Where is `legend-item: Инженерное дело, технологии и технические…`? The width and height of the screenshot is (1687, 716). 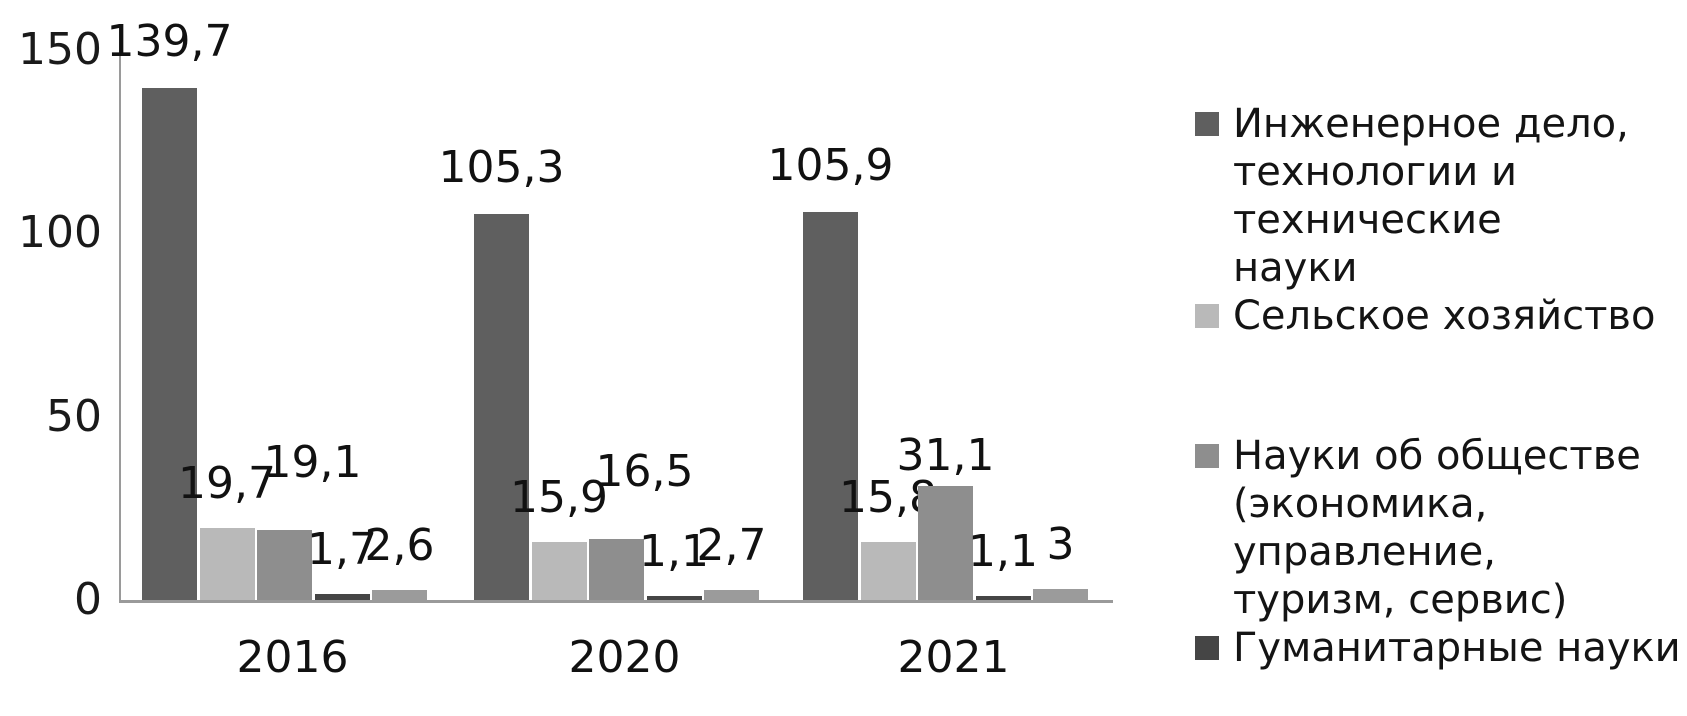
legend-item: Инженерное дело, технологии и технические… is located at coordinates (1438, 196).